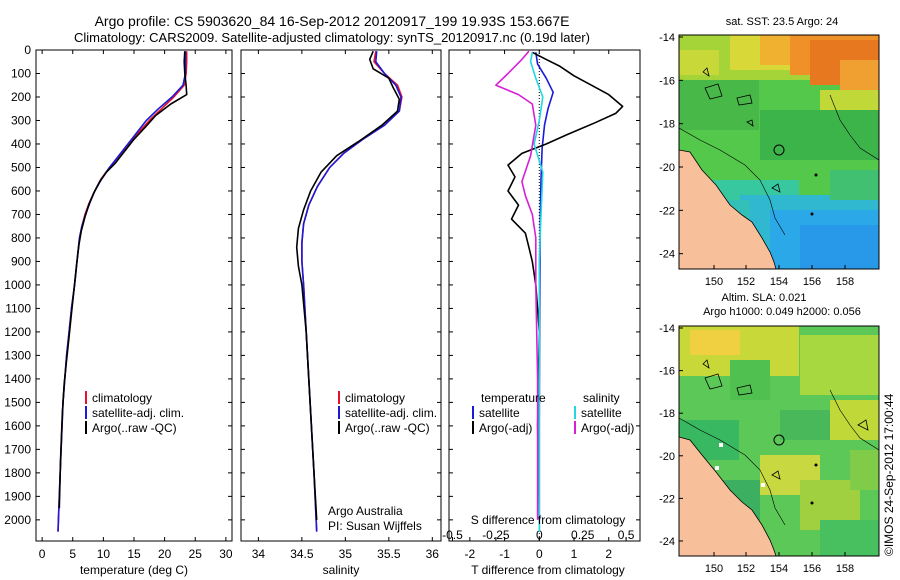 The image size is (900, 580). Describe the element at coordinates (17, 426) in the screenshot. I see `depth-tick-label: 1600` at that location.